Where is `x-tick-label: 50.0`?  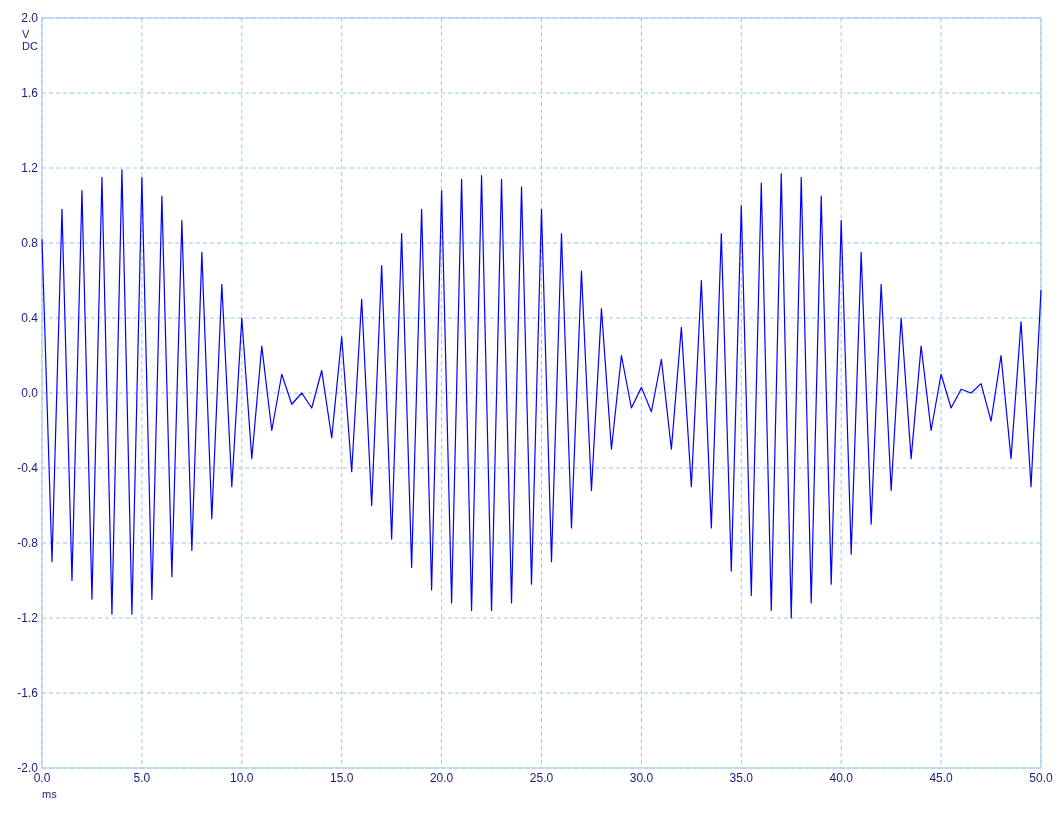
x-tick-label: 50.0 is located at coordinates (1041, 778).